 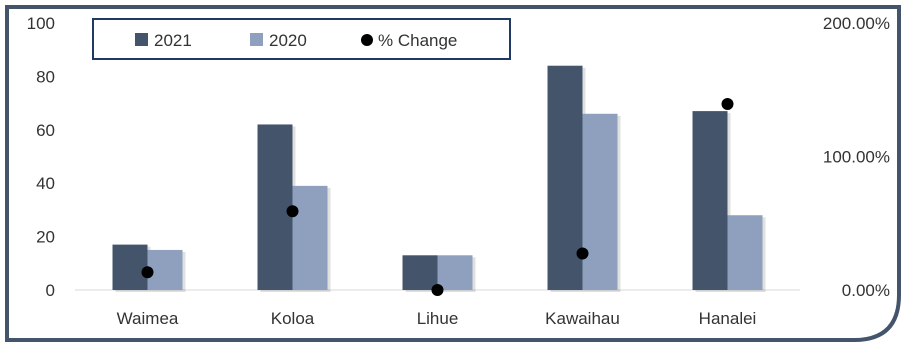 I want to click on left-tick-label: 80, so click(x=45, y=76).